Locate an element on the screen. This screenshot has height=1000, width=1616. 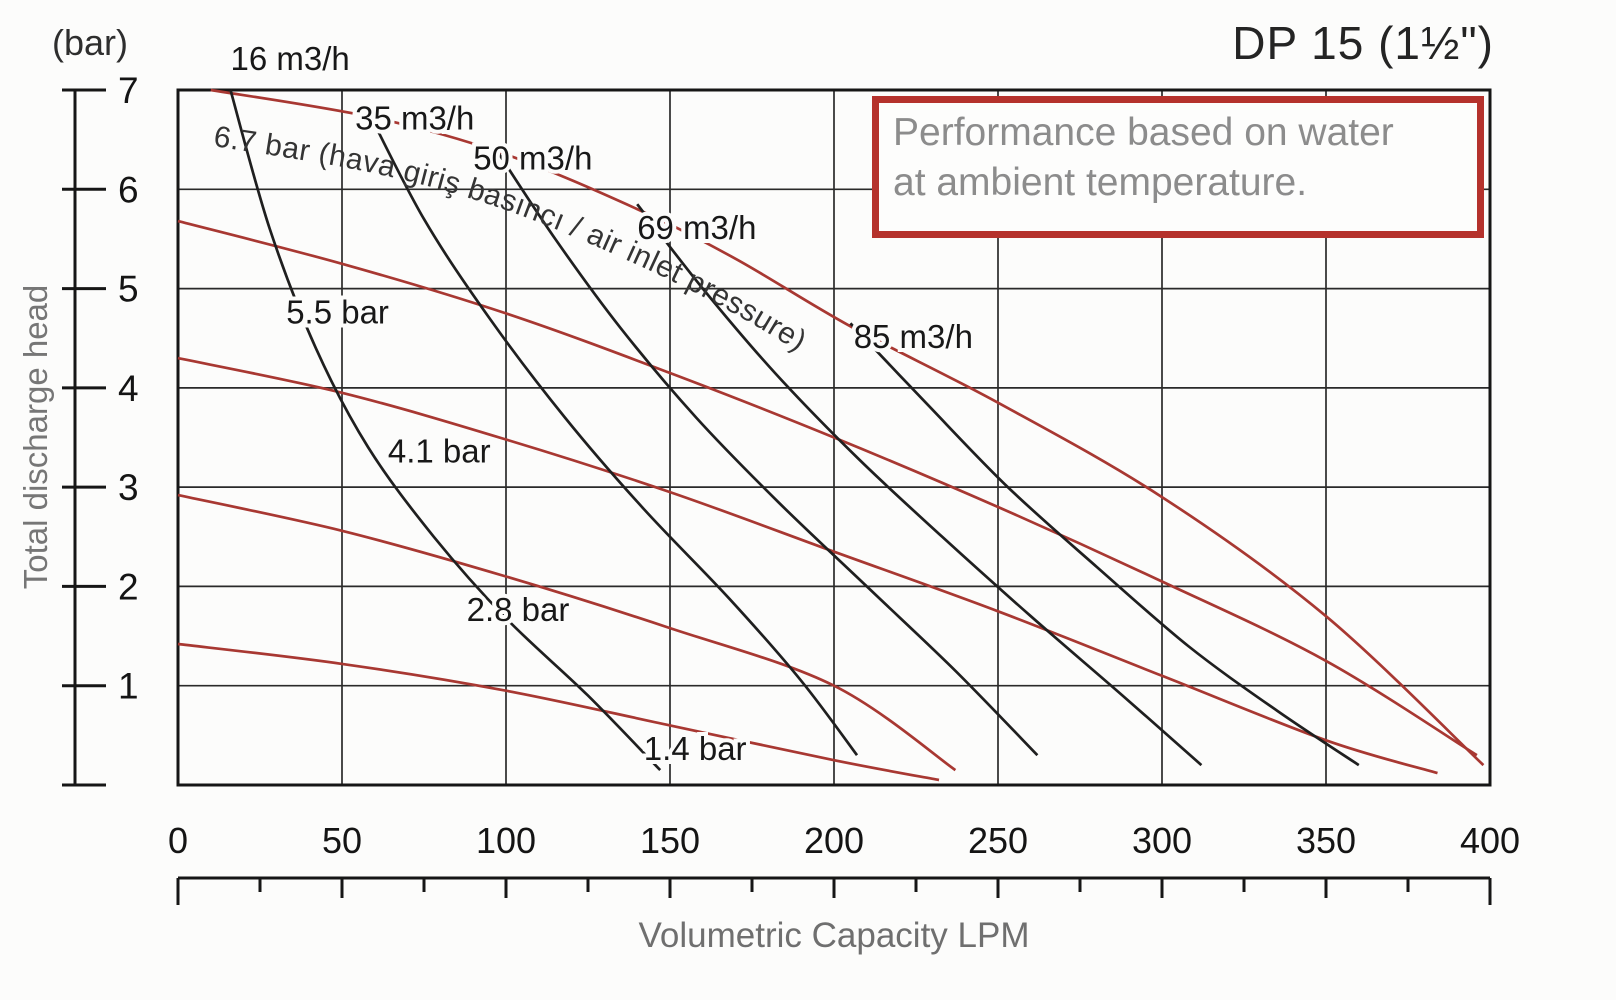
x-tick-label: 0 is located at coordinates (178, 840).